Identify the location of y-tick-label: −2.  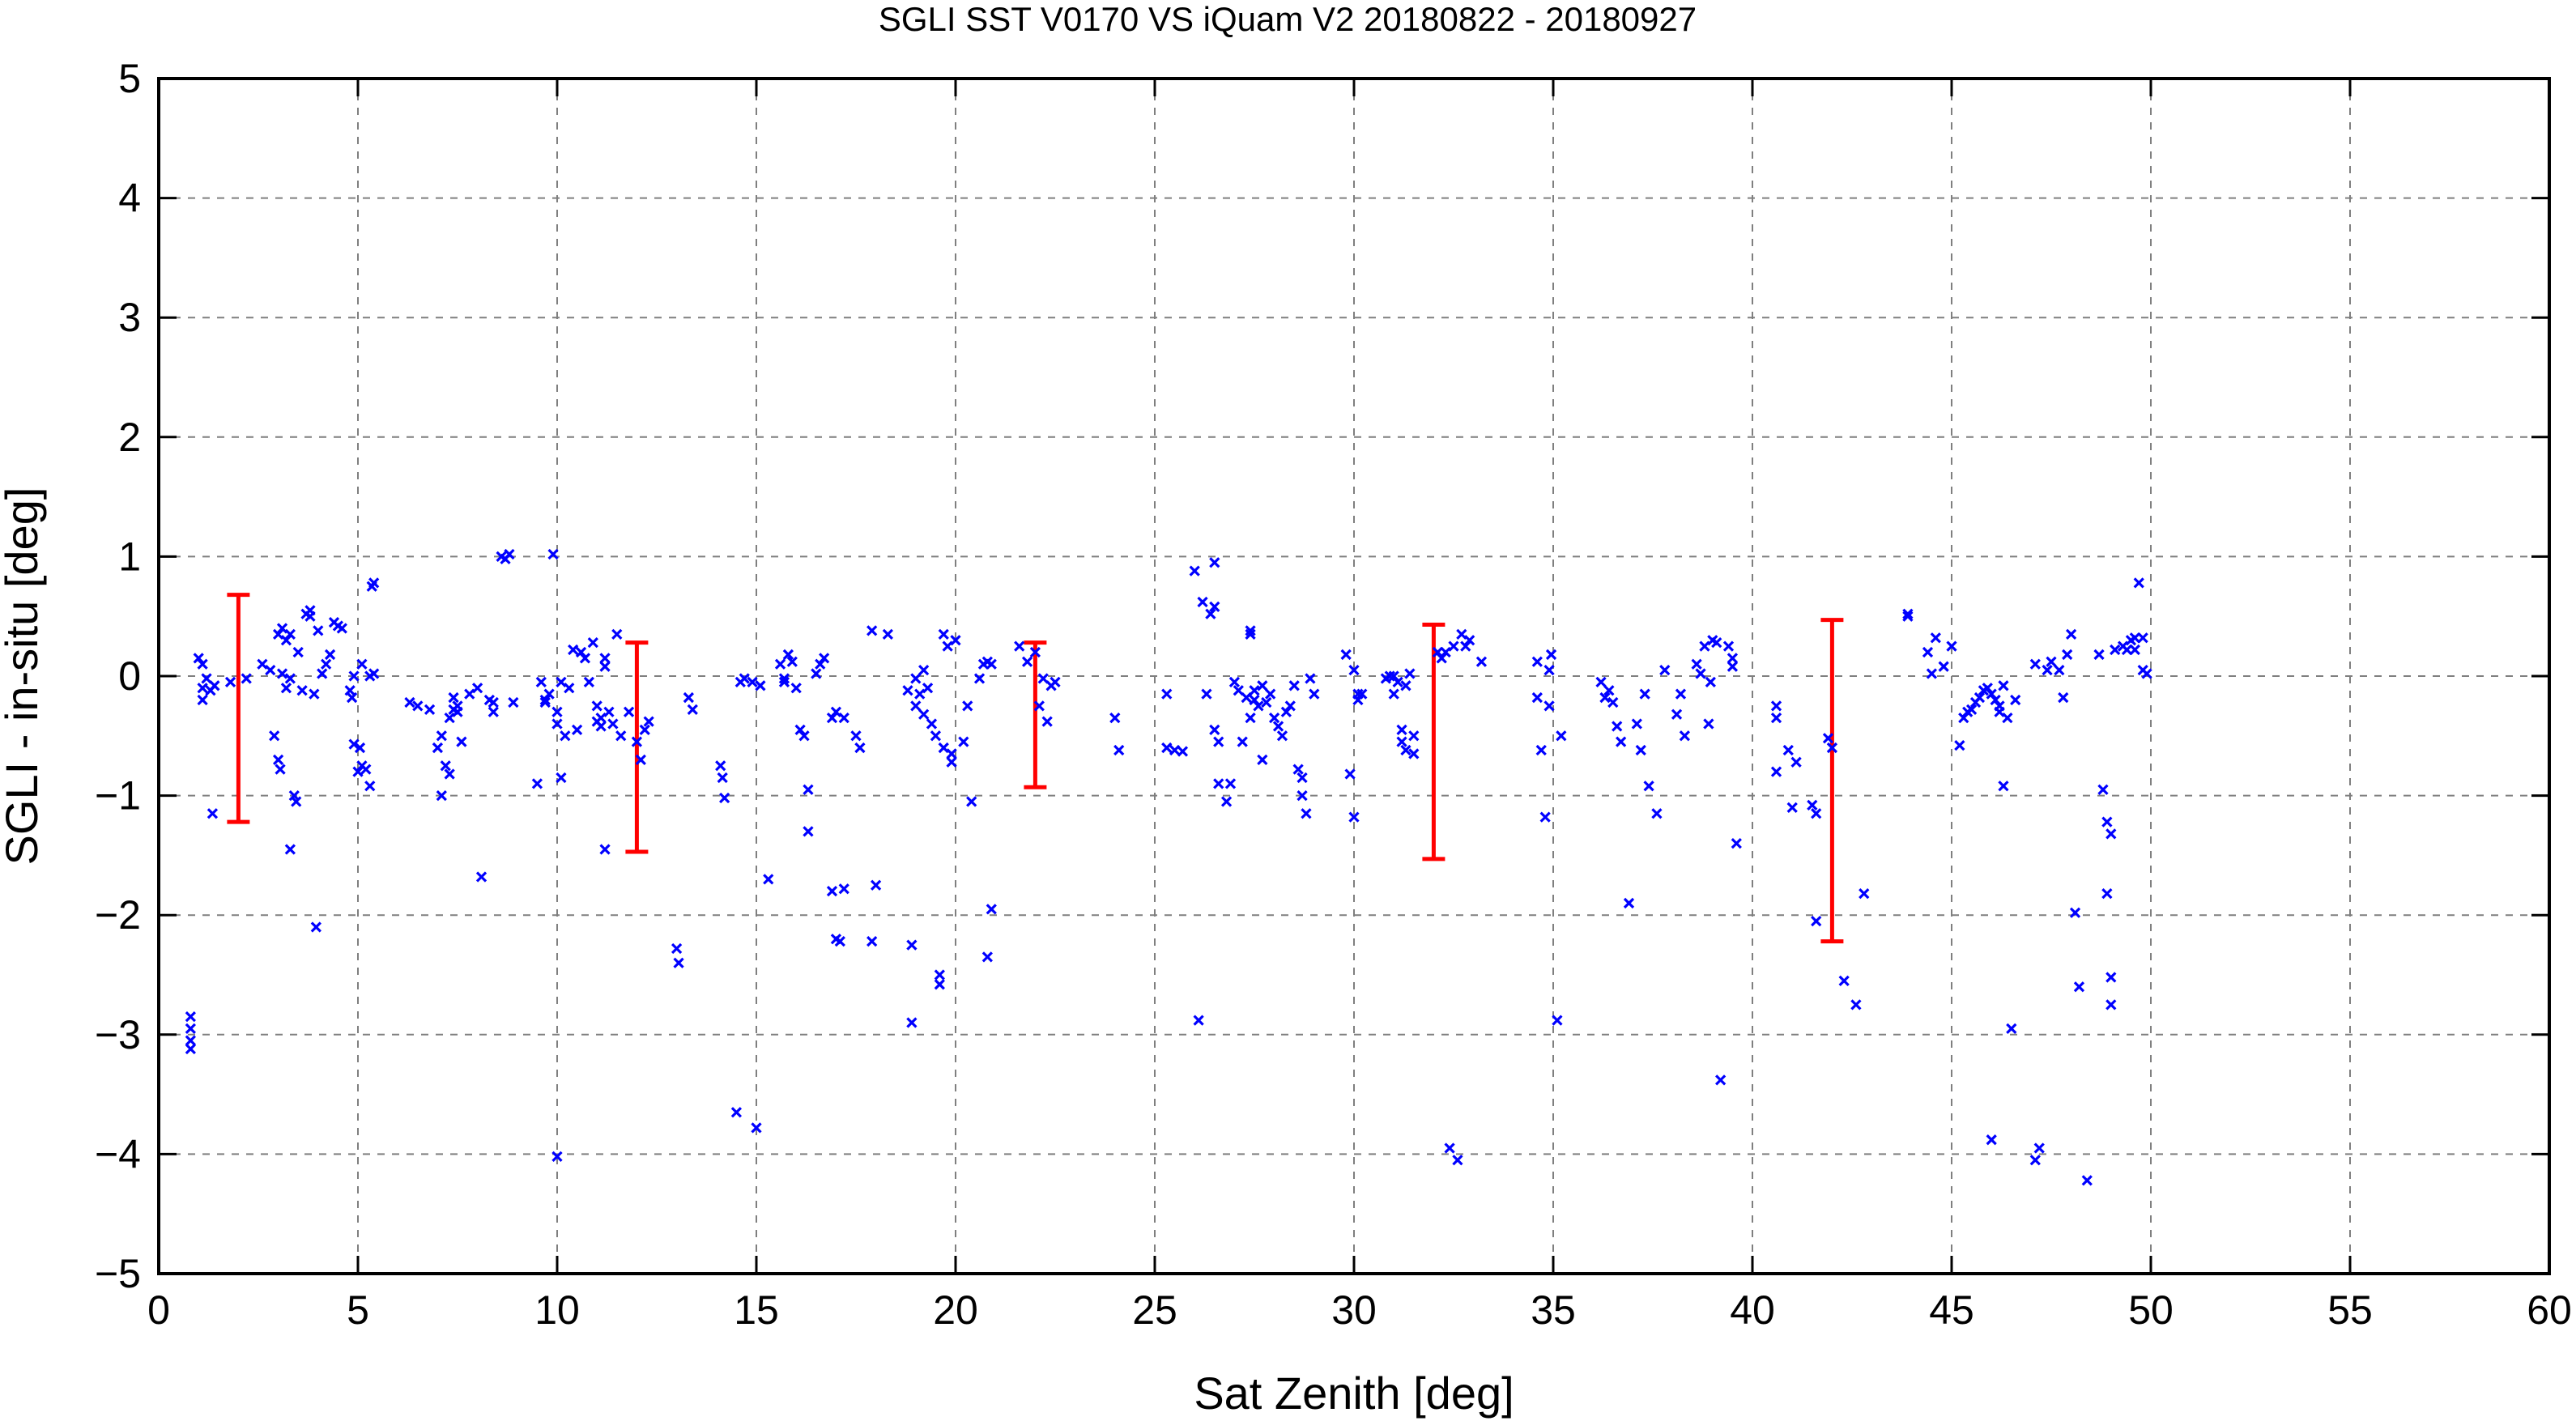
(118, 915).